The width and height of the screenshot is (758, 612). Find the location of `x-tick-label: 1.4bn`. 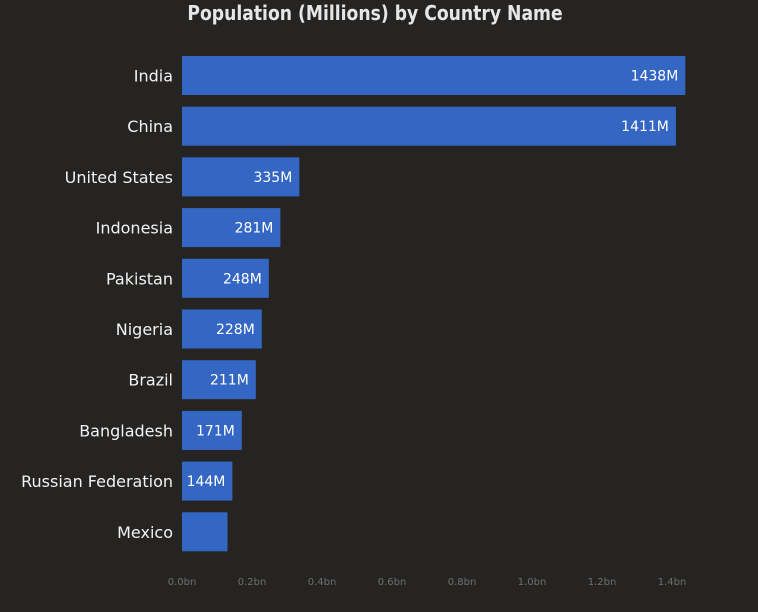

x-tick-label: 1.4bn is located at coordinates (672, 582).